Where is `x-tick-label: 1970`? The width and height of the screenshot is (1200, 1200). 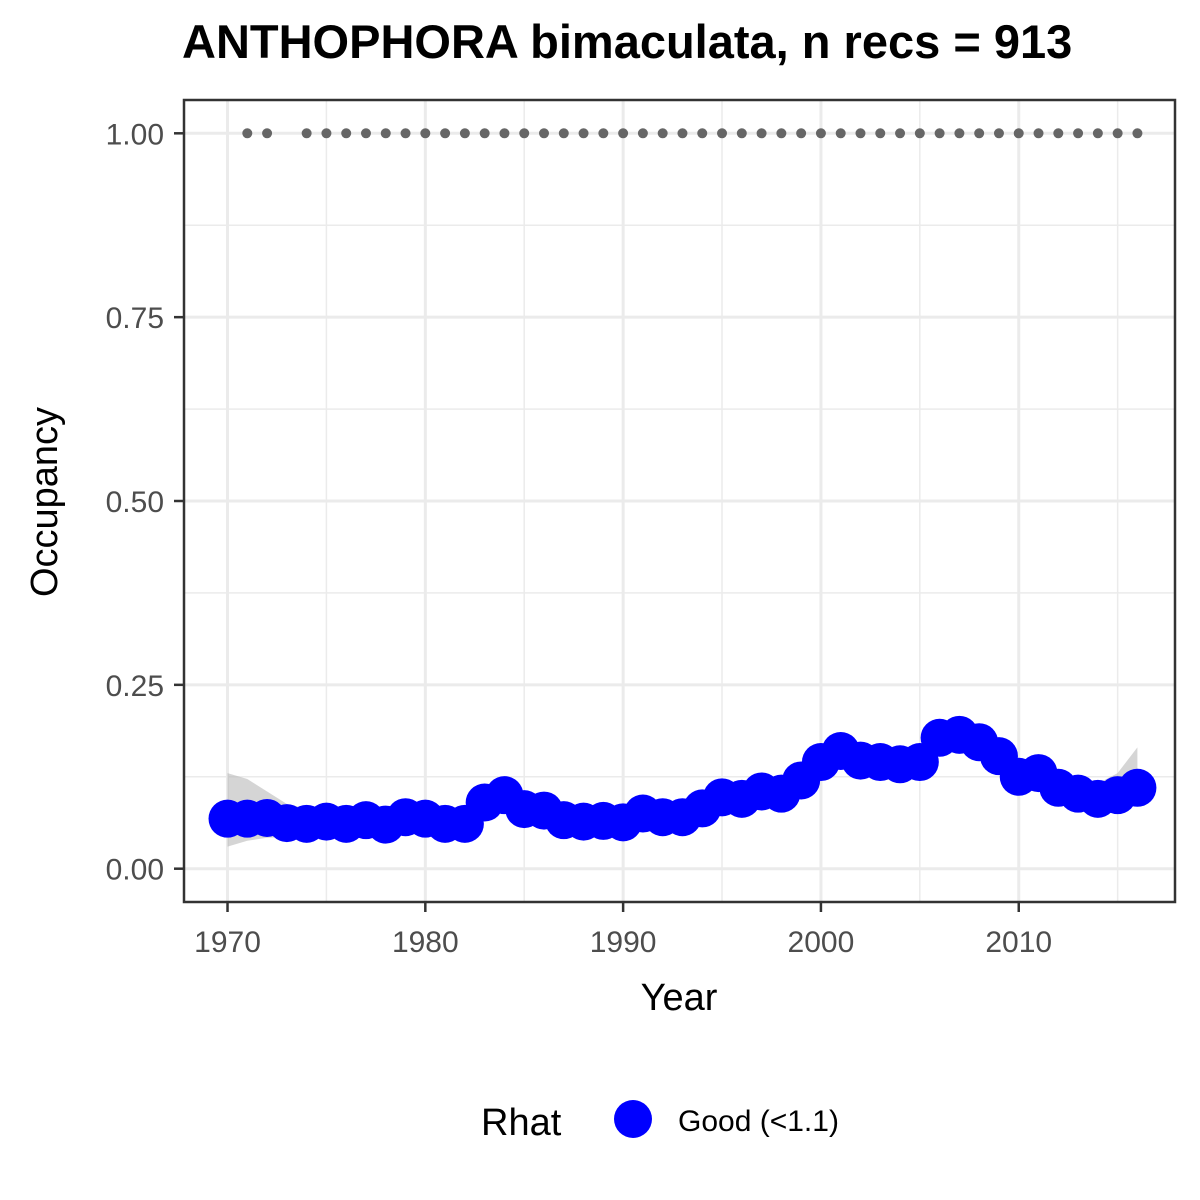
x-tick-label: 1970 is located at coordinates (227, 942).